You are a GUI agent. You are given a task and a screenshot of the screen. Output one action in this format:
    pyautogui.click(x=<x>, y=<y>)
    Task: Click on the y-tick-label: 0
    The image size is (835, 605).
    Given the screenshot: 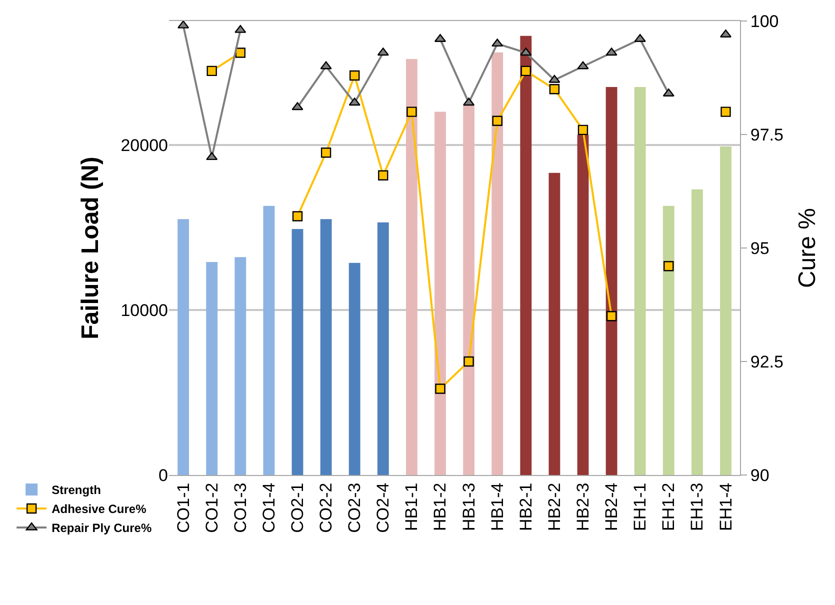 What is the action you would take?
    pyautogui.click(x=163, y=475)
    